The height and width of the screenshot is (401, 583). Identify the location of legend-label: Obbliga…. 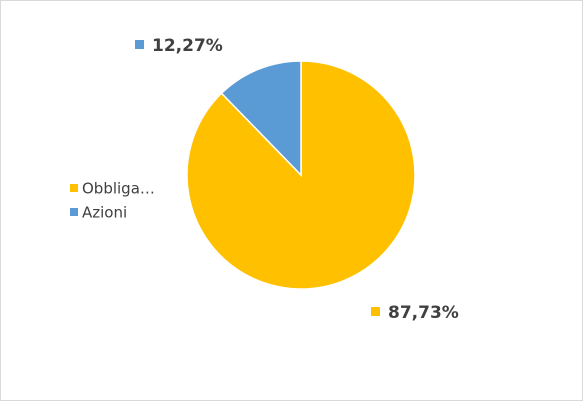
(118, 189).